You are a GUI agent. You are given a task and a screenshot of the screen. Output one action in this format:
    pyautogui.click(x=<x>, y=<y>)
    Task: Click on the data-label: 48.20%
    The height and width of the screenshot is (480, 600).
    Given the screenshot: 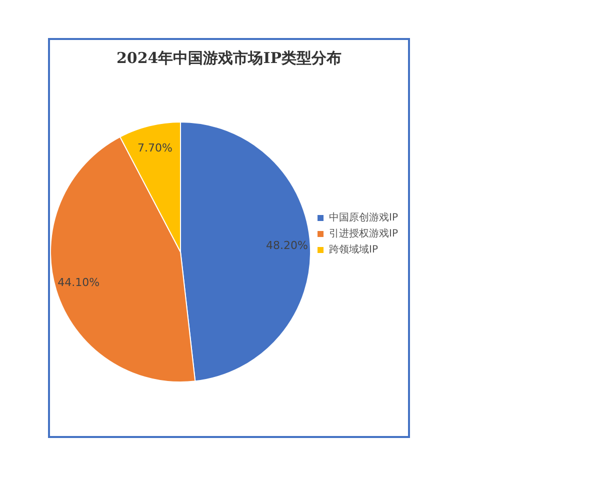 What is the action you would take?
    pyautogui.click(x=287, y=245)
    